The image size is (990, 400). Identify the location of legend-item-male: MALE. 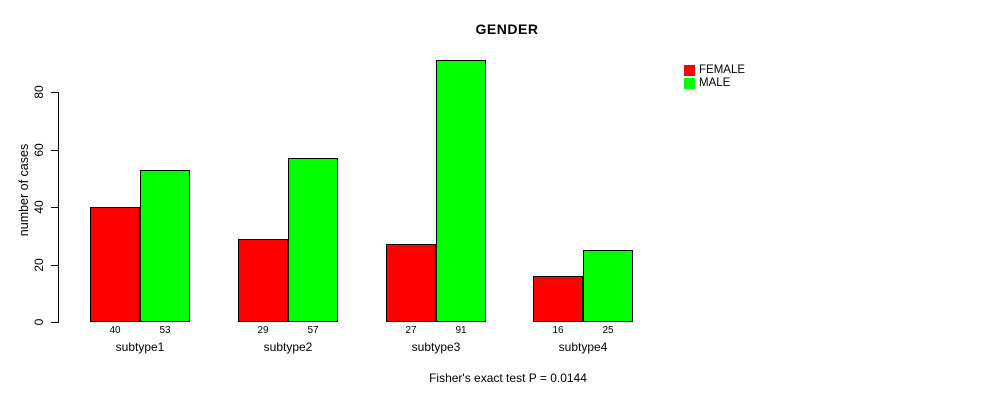
(714, 83).